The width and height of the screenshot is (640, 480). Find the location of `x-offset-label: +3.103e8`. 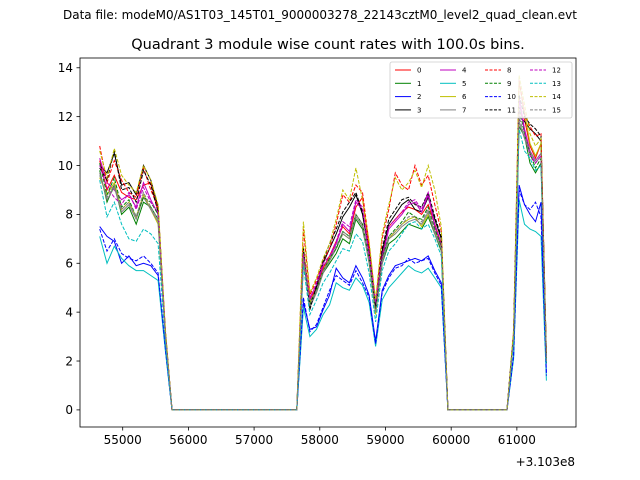

x-offset-label: +3.103e8 is located at coordinates (545, 462).